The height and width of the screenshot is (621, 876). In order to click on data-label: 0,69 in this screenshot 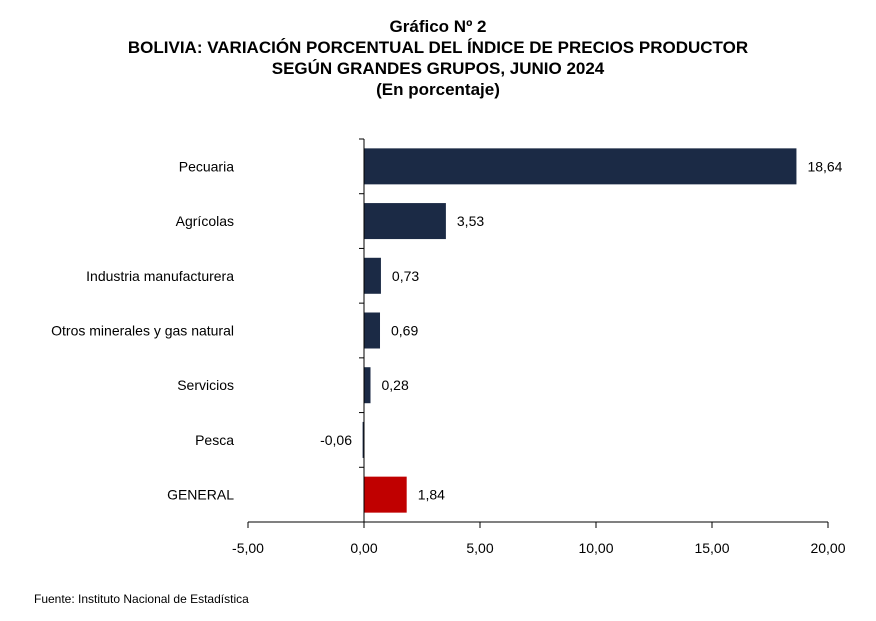, I will do `click(404, 331)`.